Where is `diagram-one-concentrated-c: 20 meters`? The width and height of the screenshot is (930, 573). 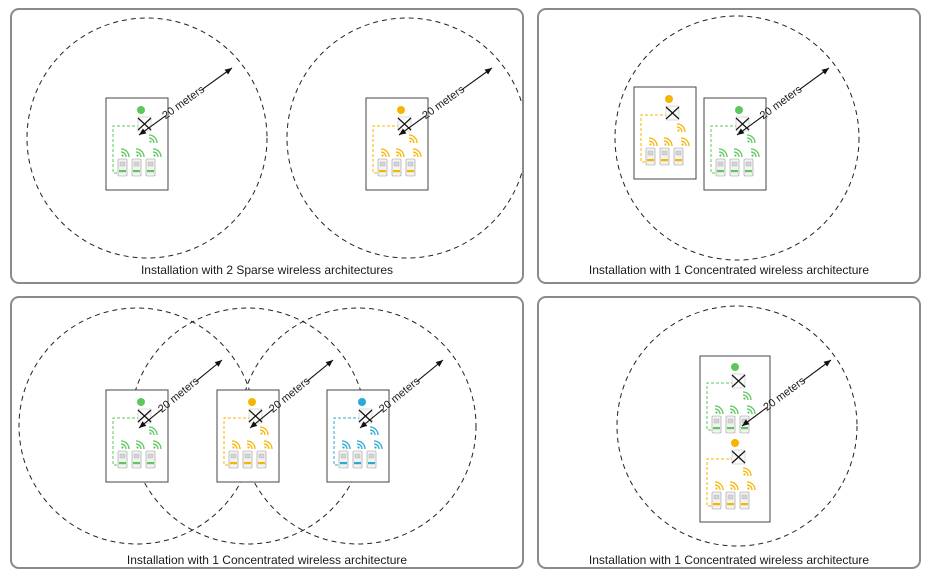 diagram-one-concentrated-c: 20 meters is located at coordinates (737, 426).